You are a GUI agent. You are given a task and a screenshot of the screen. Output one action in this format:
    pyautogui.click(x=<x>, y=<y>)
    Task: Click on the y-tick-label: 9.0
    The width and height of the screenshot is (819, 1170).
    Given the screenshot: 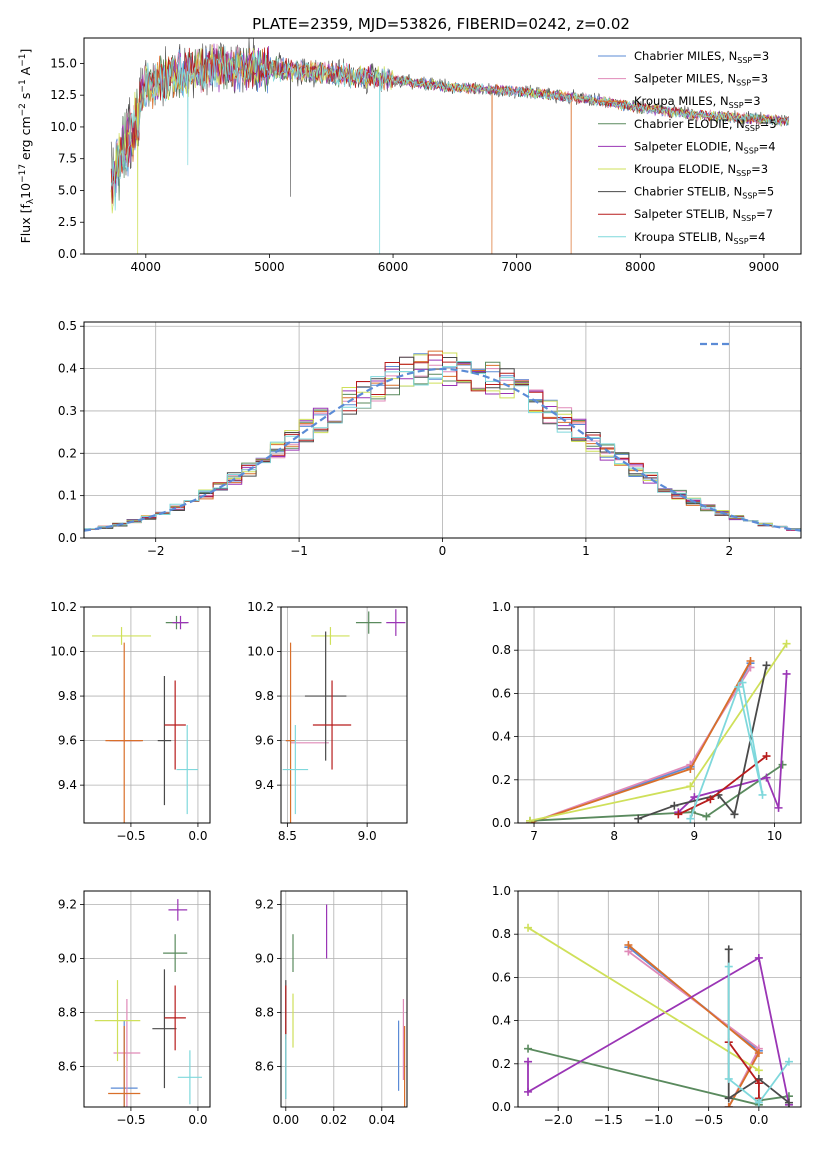 What is the action you would take?
    pyautogui.click(x=264, y=959)
    